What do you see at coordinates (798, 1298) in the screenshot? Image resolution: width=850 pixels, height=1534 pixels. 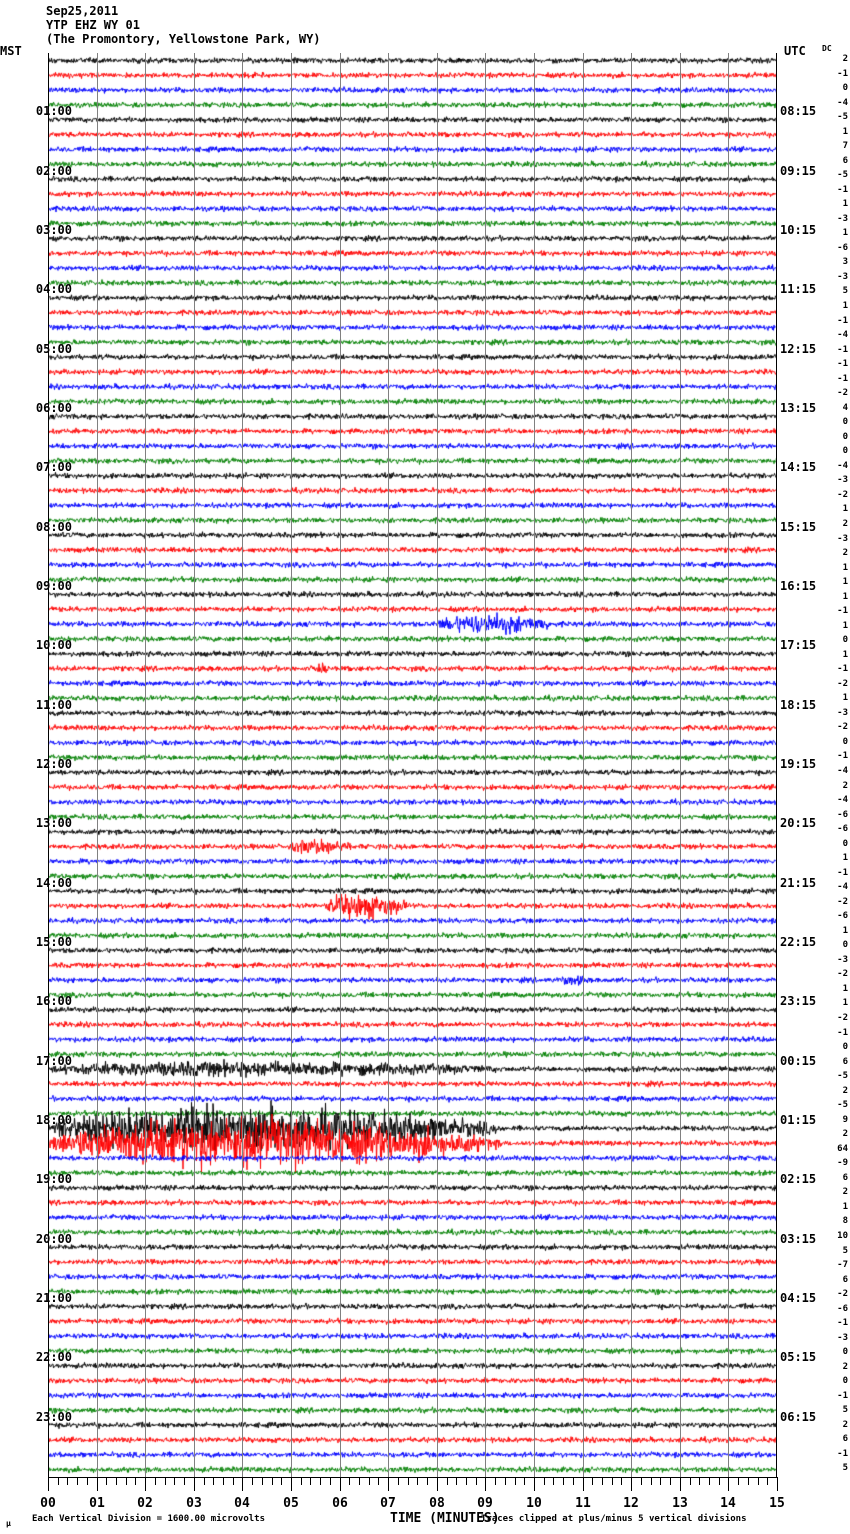 I see `utc-hour-label: 04:15` at bounding box center [798, 1298].